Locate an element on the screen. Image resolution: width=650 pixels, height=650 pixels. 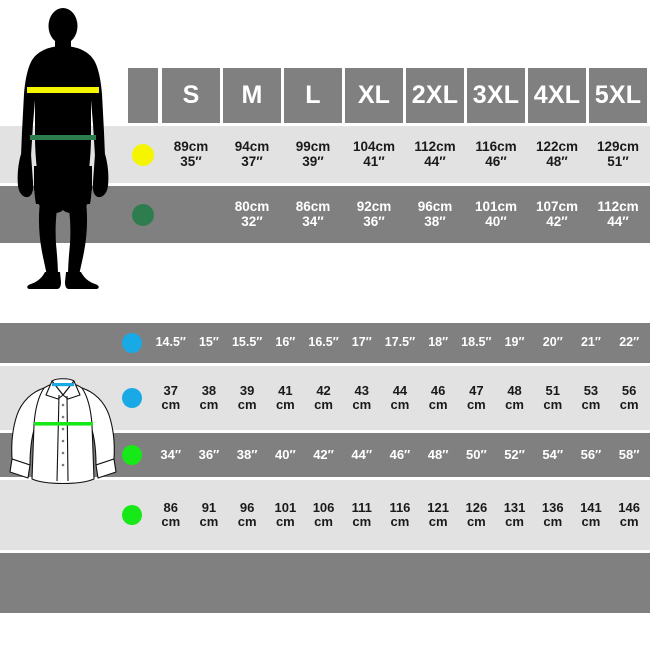
measurement-cell: 101cm 40″ is located at coordinates (496, 214).